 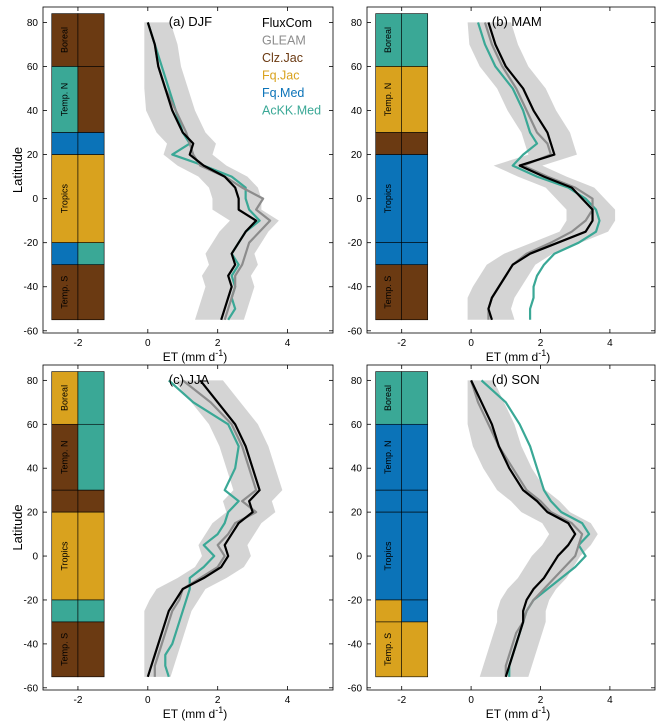 I want to click on legend-entry: Clz.Jac, so click(x=282, y=58).